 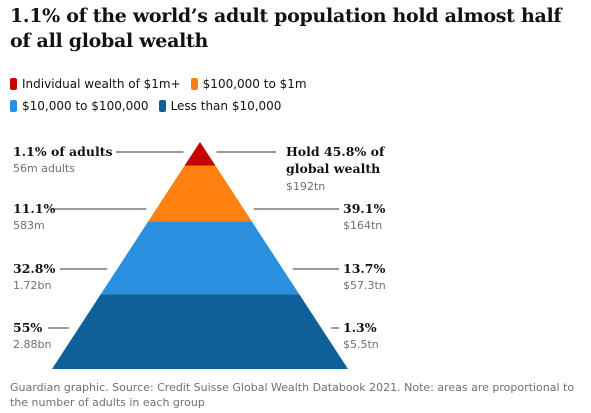 What do you see at coordinates (194, 84) in the screenshot?
I see `legend-swatch-100k-1m` at bounding box center [194, 84].